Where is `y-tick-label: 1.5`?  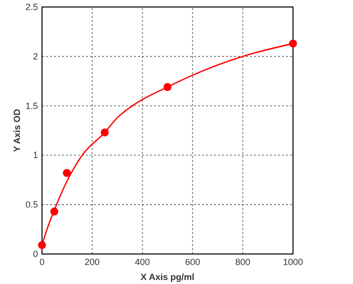 y-tick-label: 1.5 is located at coordinates (31, 105).